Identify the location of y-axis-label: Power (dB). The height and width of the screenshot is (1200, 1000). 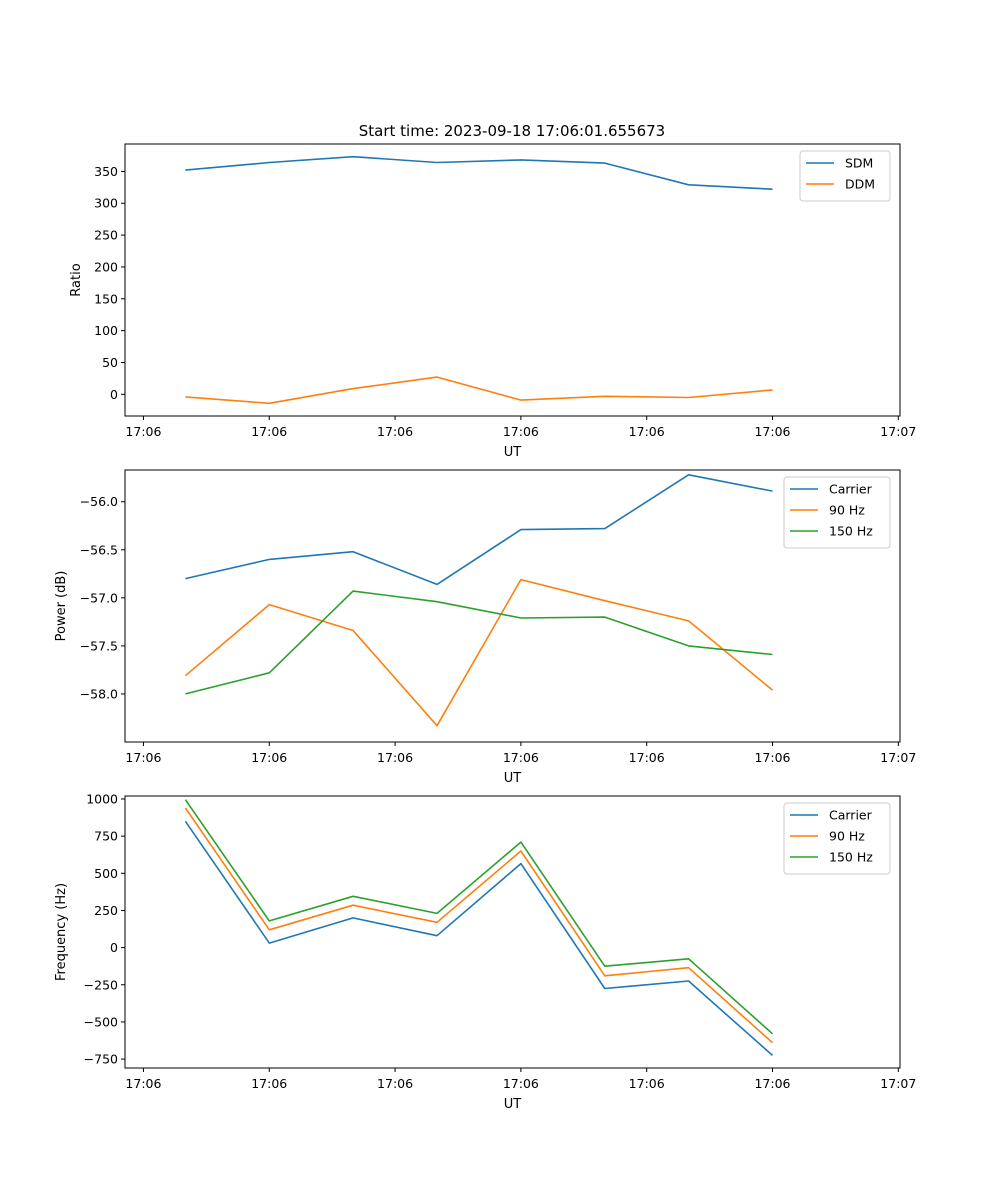
(61, 606).